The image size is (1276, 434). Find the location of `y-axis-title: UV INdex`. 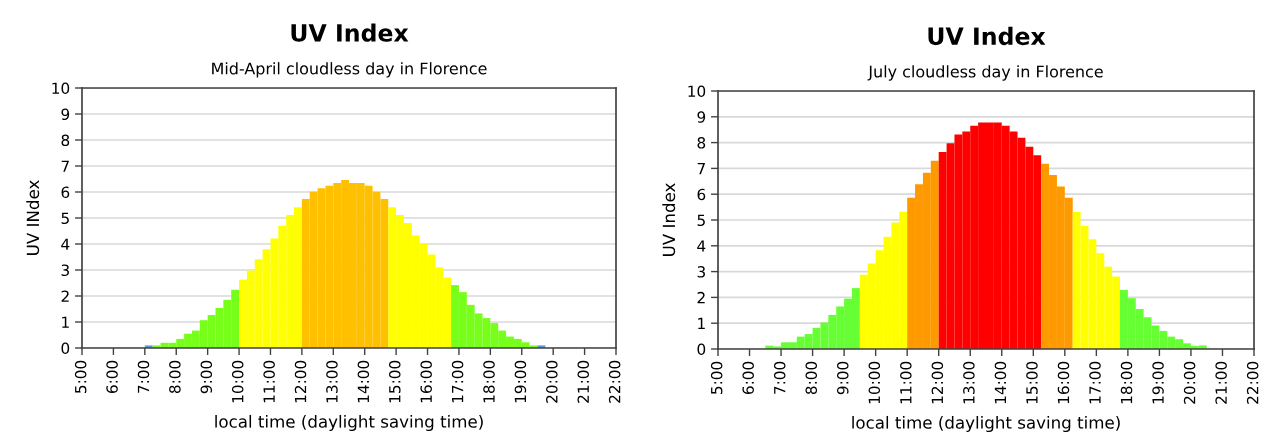

y-axis-title: UV INdex is located at coordinates (33, 217).